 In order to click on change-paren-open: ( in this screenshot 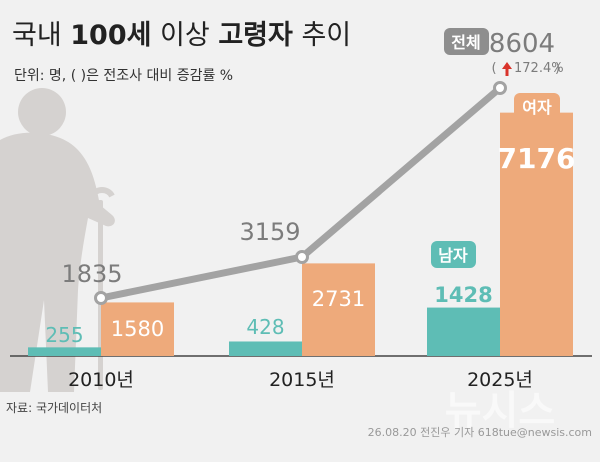, I will do `click(493, 68)`.